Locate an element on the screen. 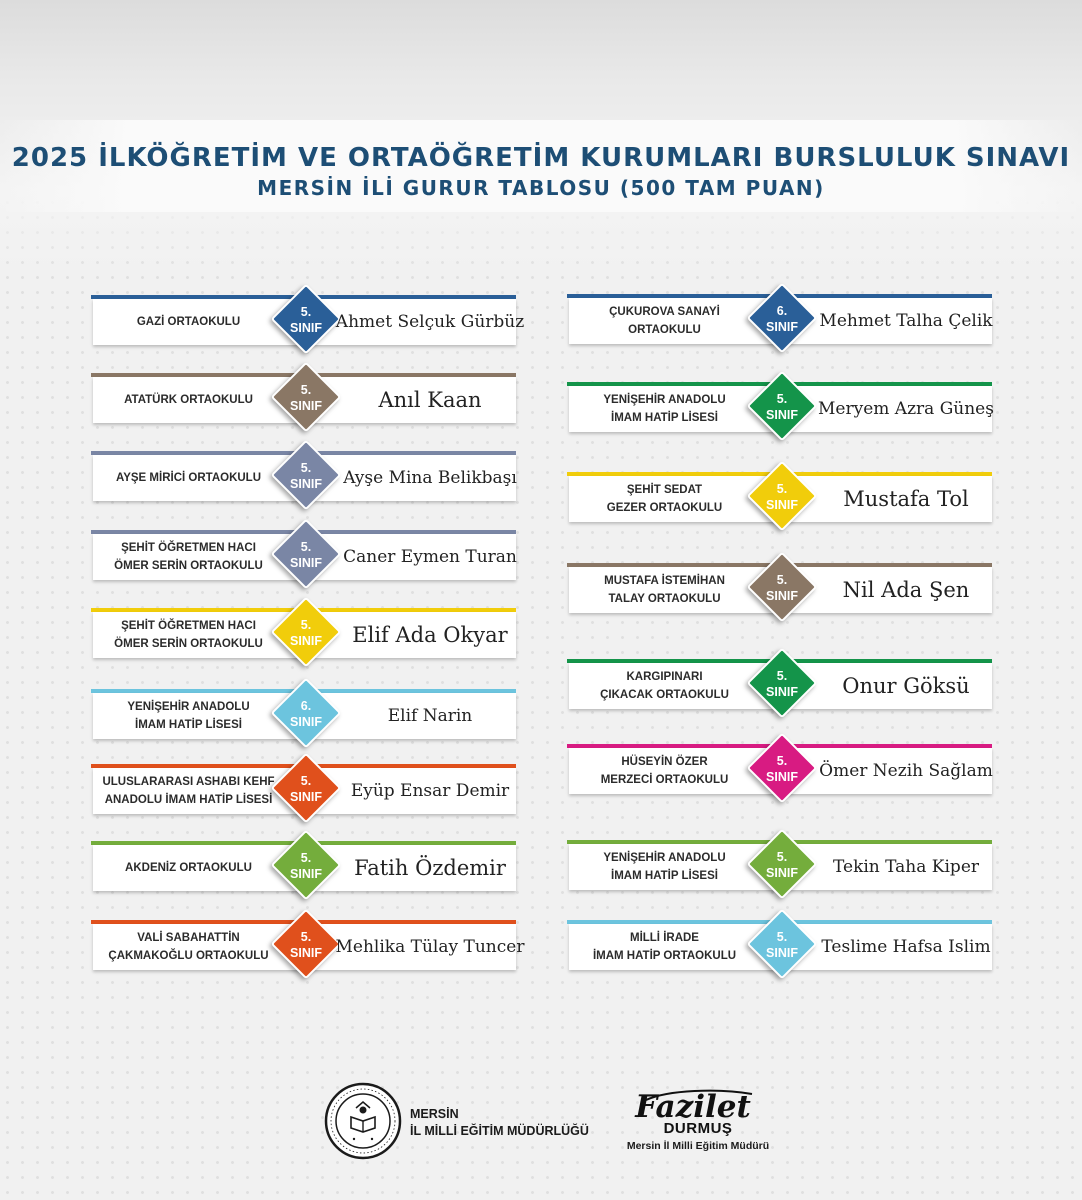 The width and height of the screenshot is (1082, 1200). institution-name-line2: İL MİLLİ EĞİTİM MÜDÜRLÜĞÜ is located at coordinates (499, 1131).